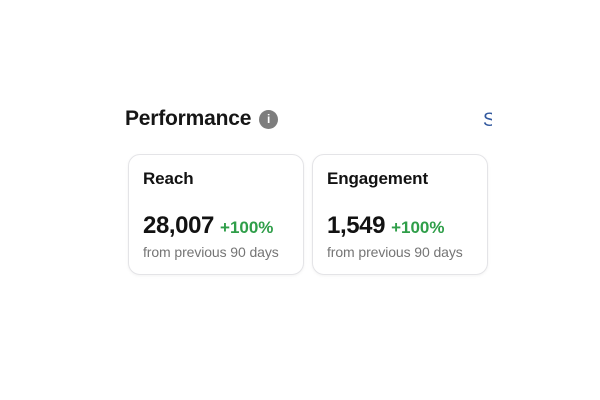 This screenshot has height=400, width=600. I want to click on see-all-link: S, so click(487, 120).